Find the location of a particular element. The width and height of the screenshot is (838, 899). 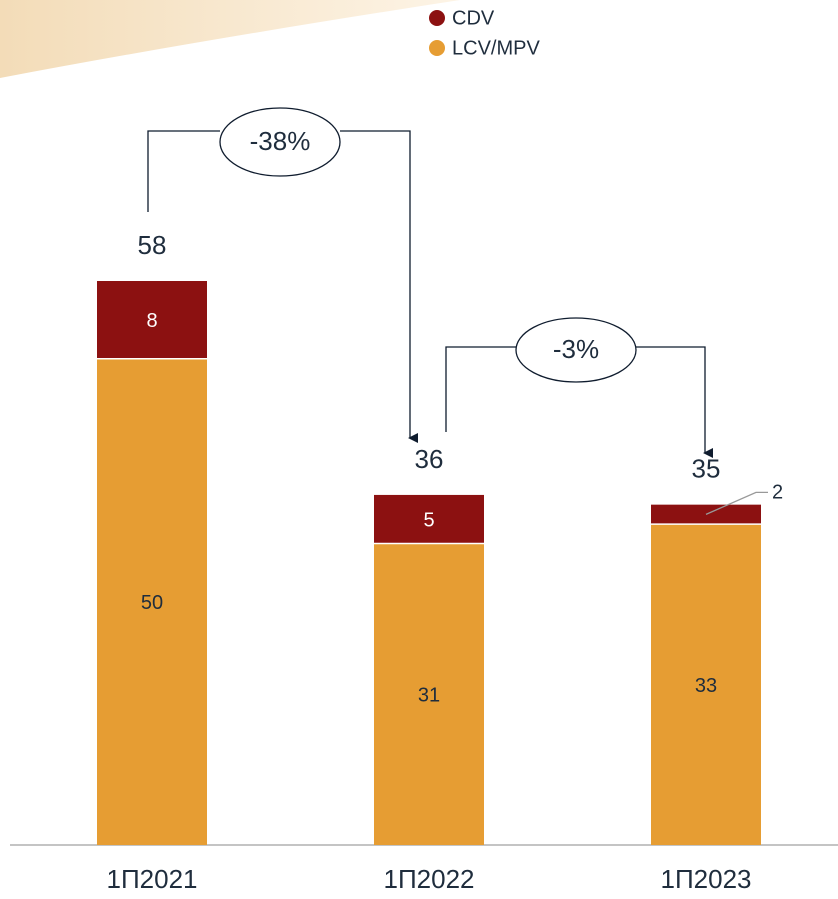

value-label: 2 is located at coordinates (777, 493).